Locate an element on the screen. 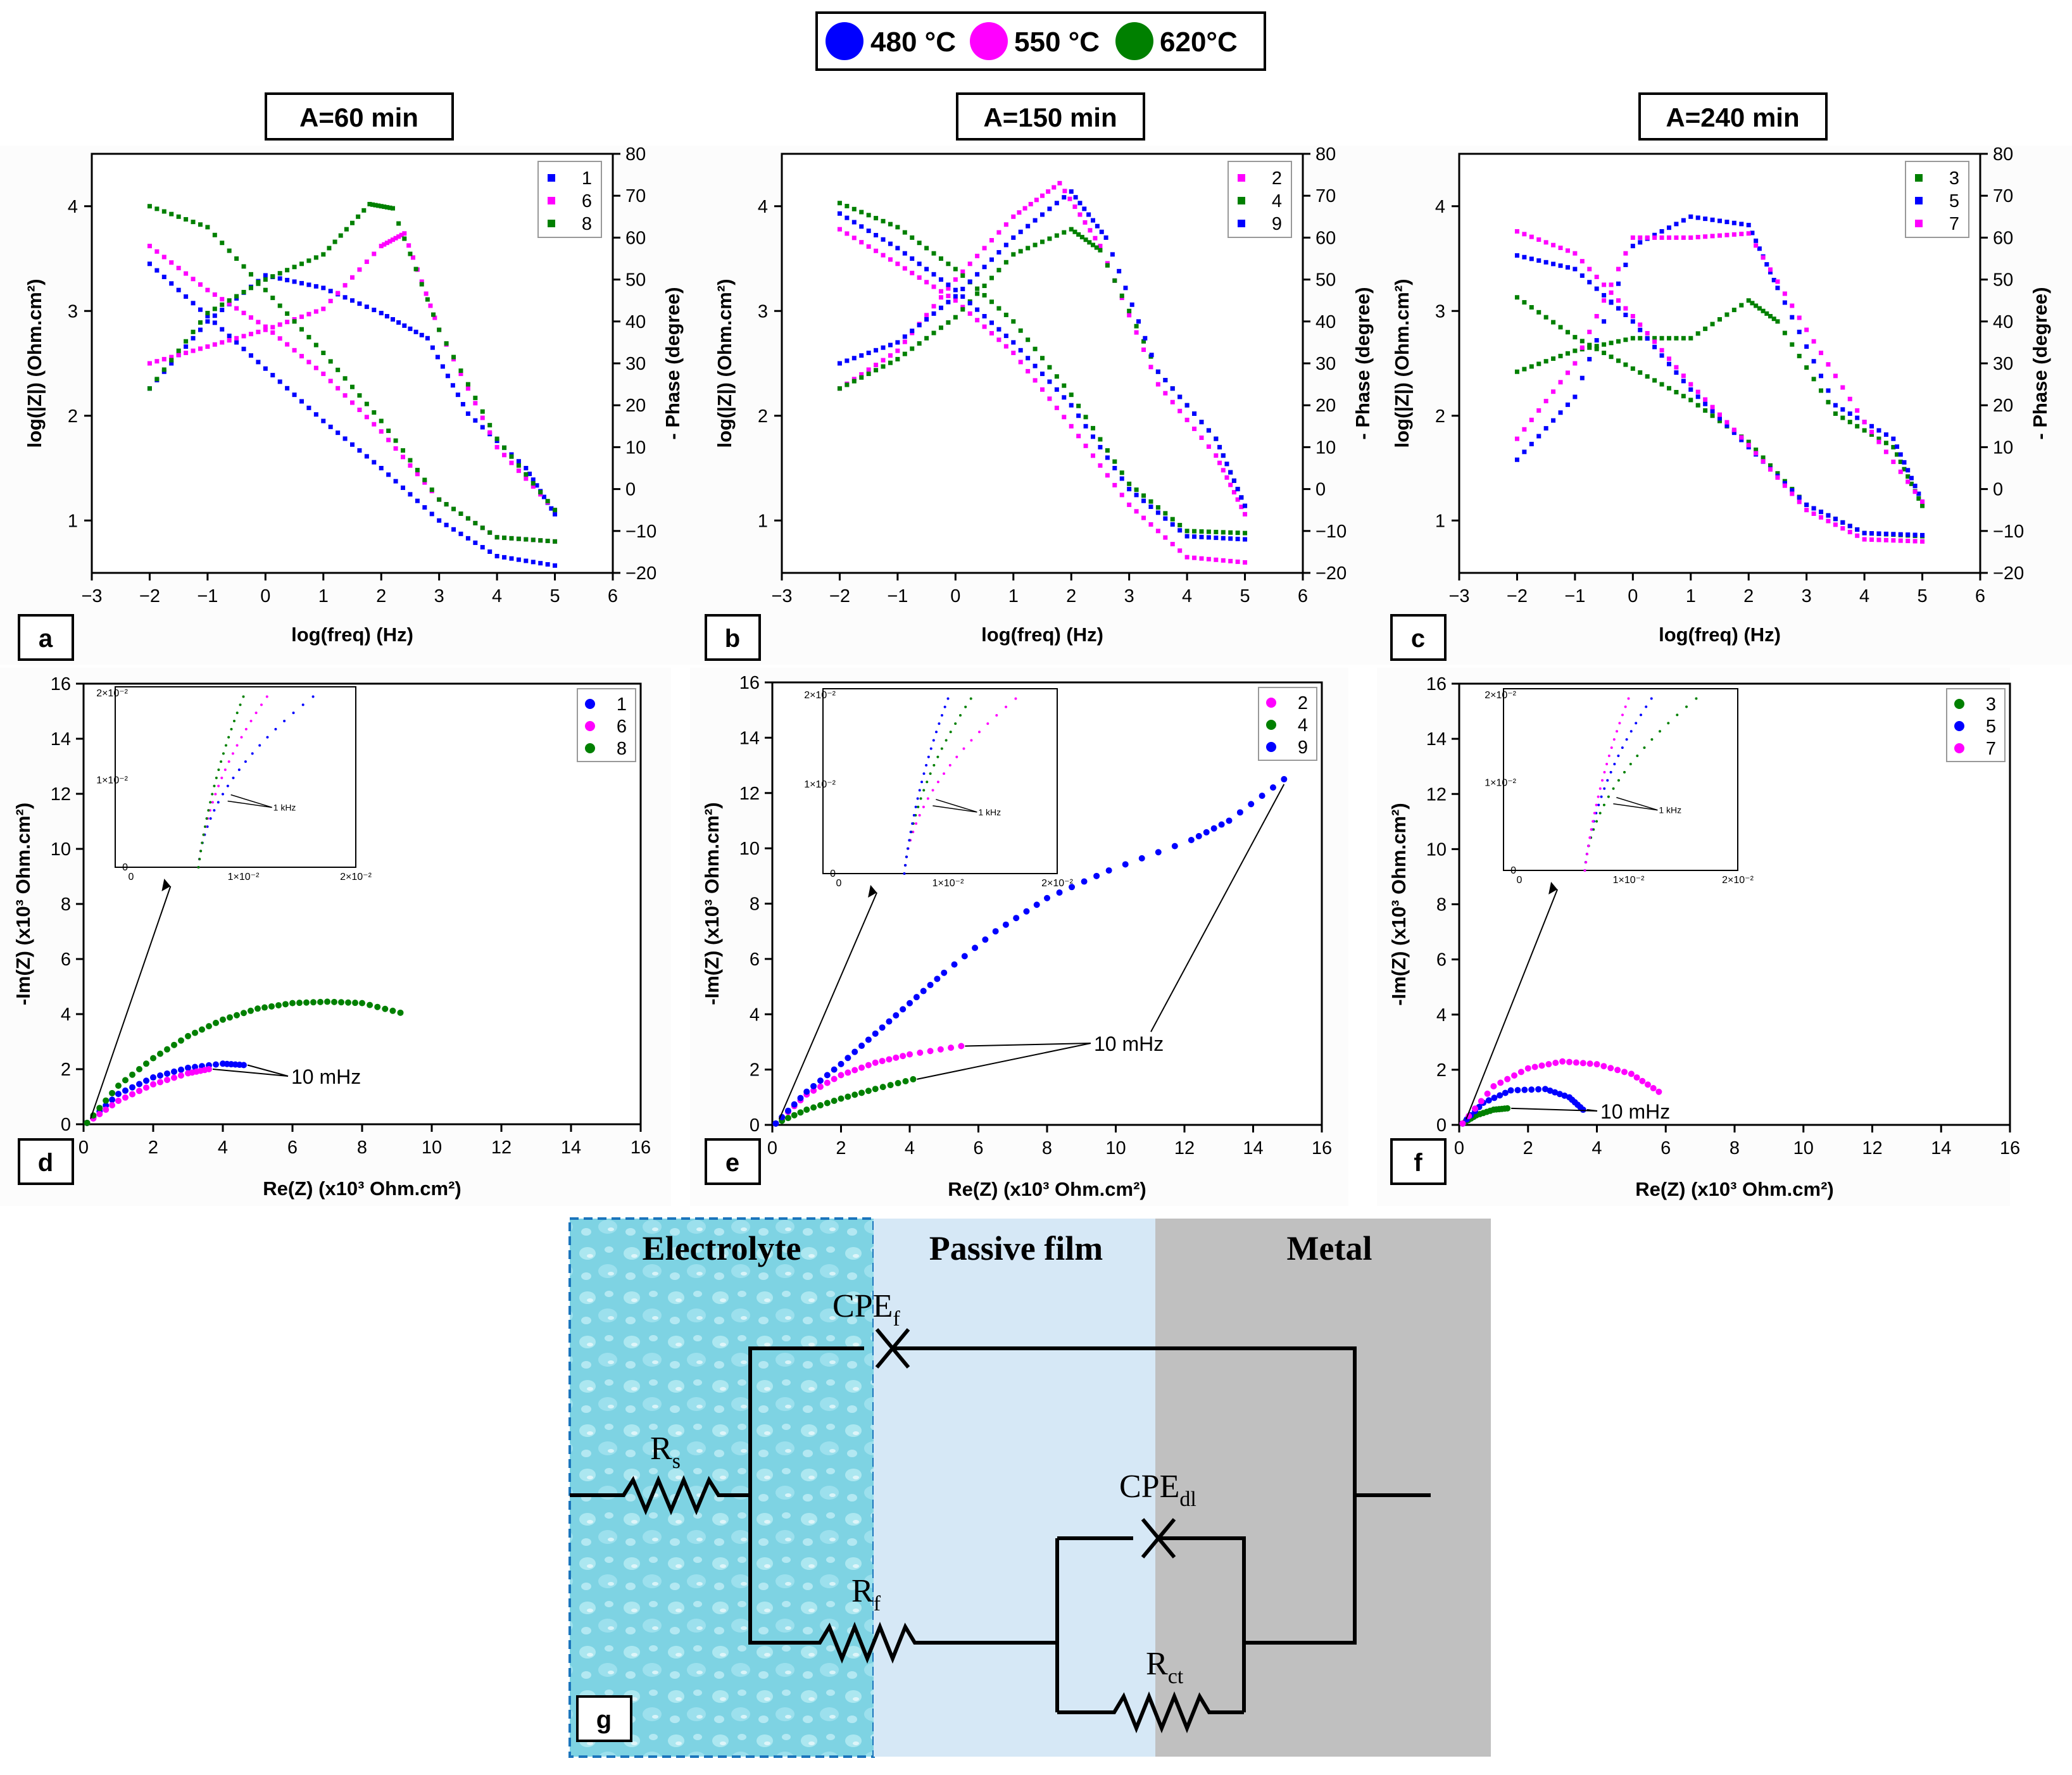  y-tick-label: 4 is located at coordinates (755, 1015).